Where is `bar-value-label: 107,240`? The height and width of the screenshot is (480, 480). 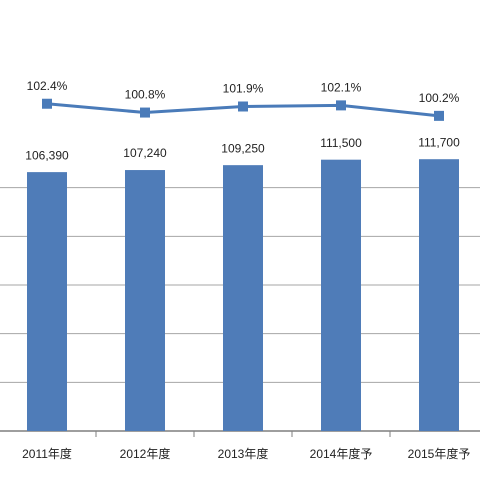
bar-value-label: 107,240 is located at coordinates (145, 153).